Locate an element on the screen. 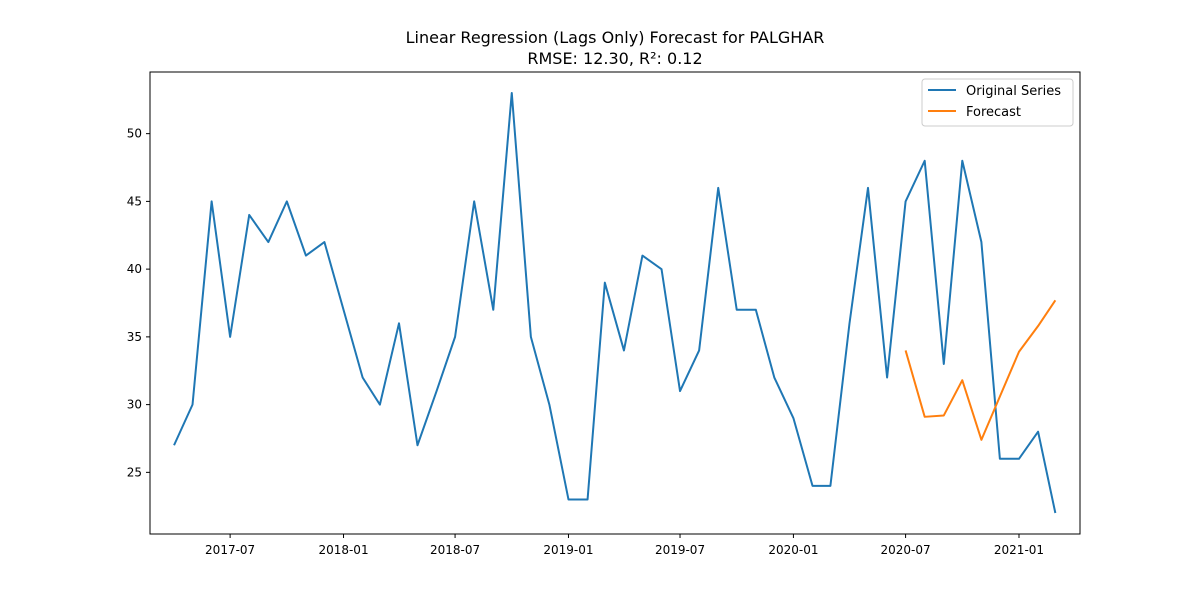  x-tick-label: 2019-07 is located at coordinates (680, 550).